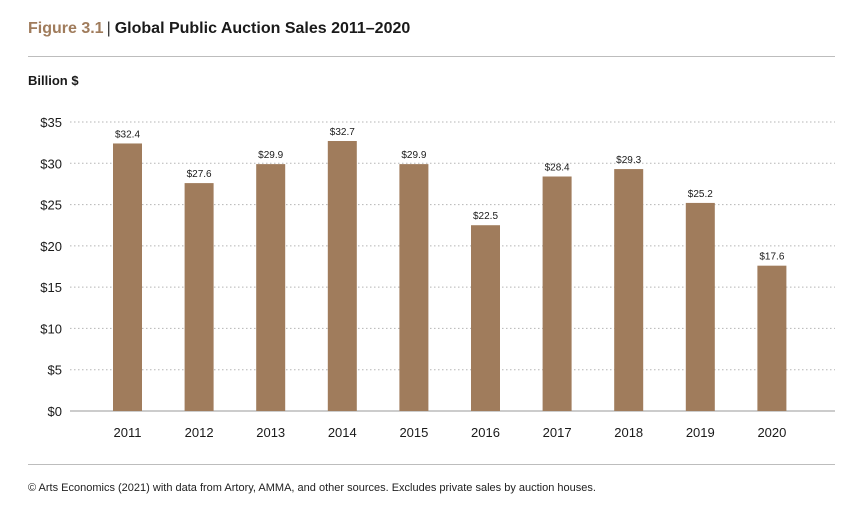 The height and width of the screenshot is (521, 855). I want to click on bar-2012, so click(199, 297).